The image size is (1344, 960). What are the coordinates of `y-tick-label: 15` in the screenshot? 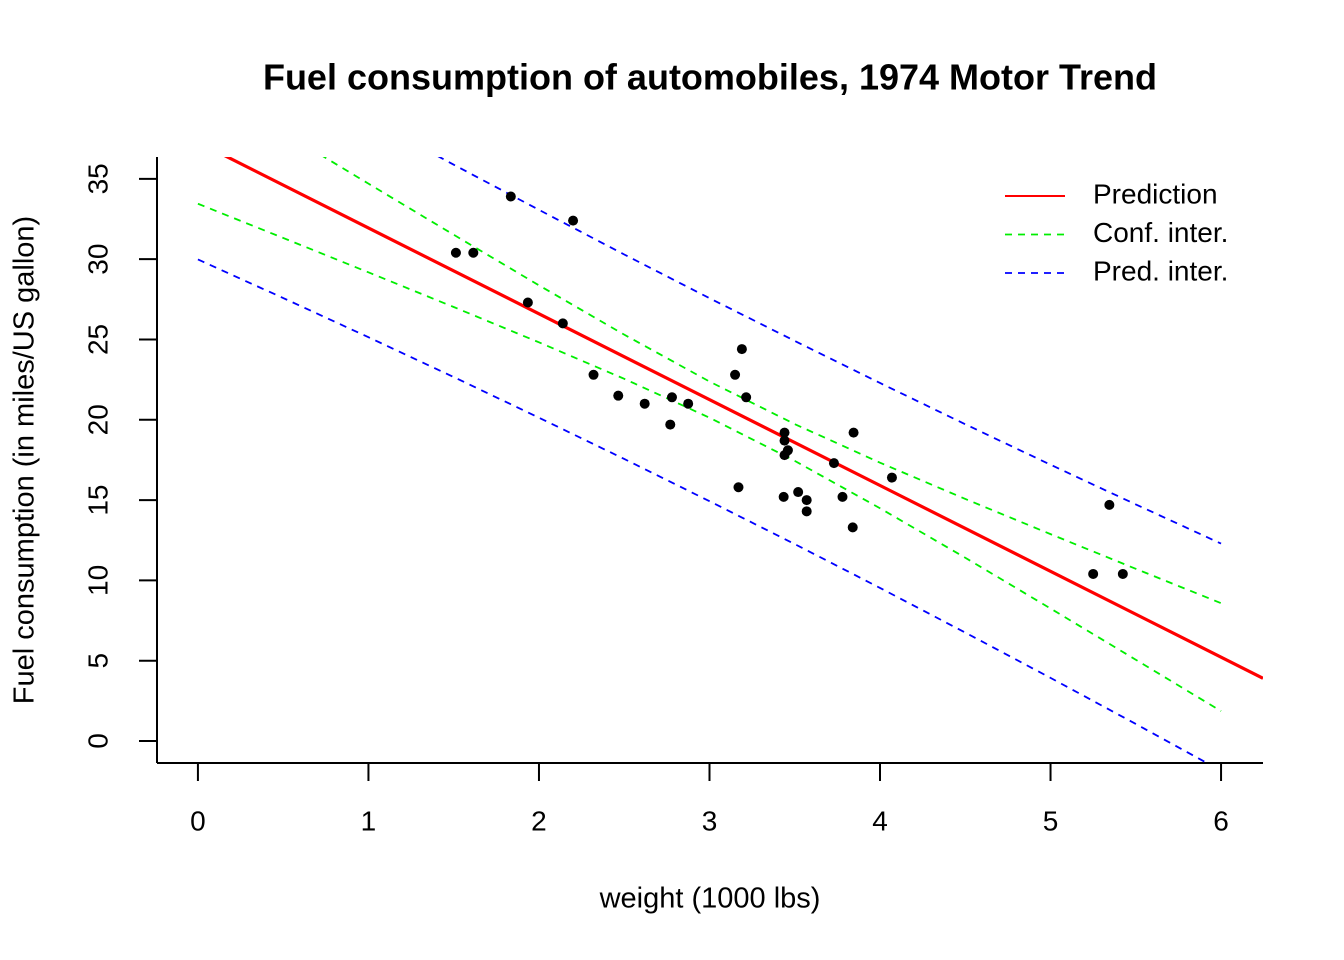 It's located at (97, 499).